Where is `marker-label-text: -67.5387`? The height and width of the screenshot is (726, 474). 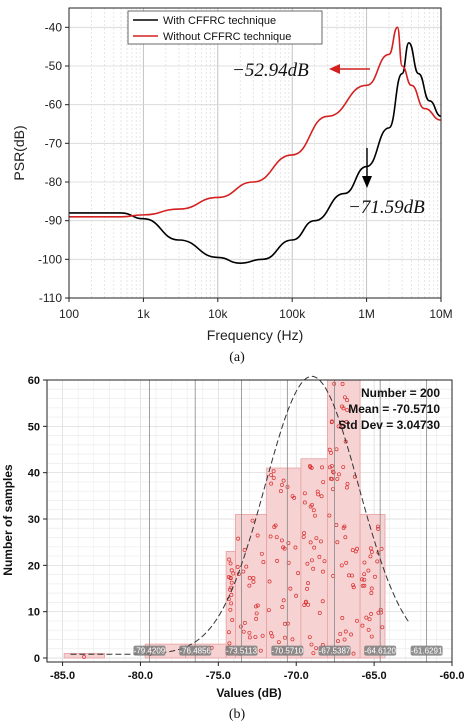
marker-label-text: -67.5387 is located at coordinates (335, 651).